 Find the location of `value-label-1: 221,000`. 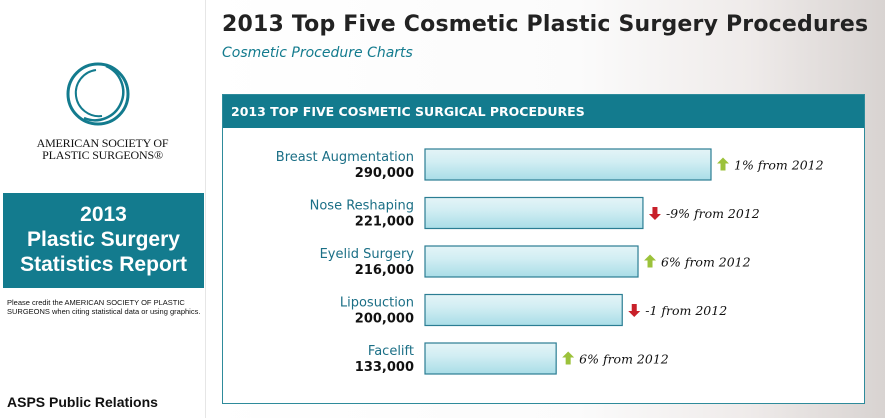

value-label-1: 221,000 is located at coordinates (384, 222).